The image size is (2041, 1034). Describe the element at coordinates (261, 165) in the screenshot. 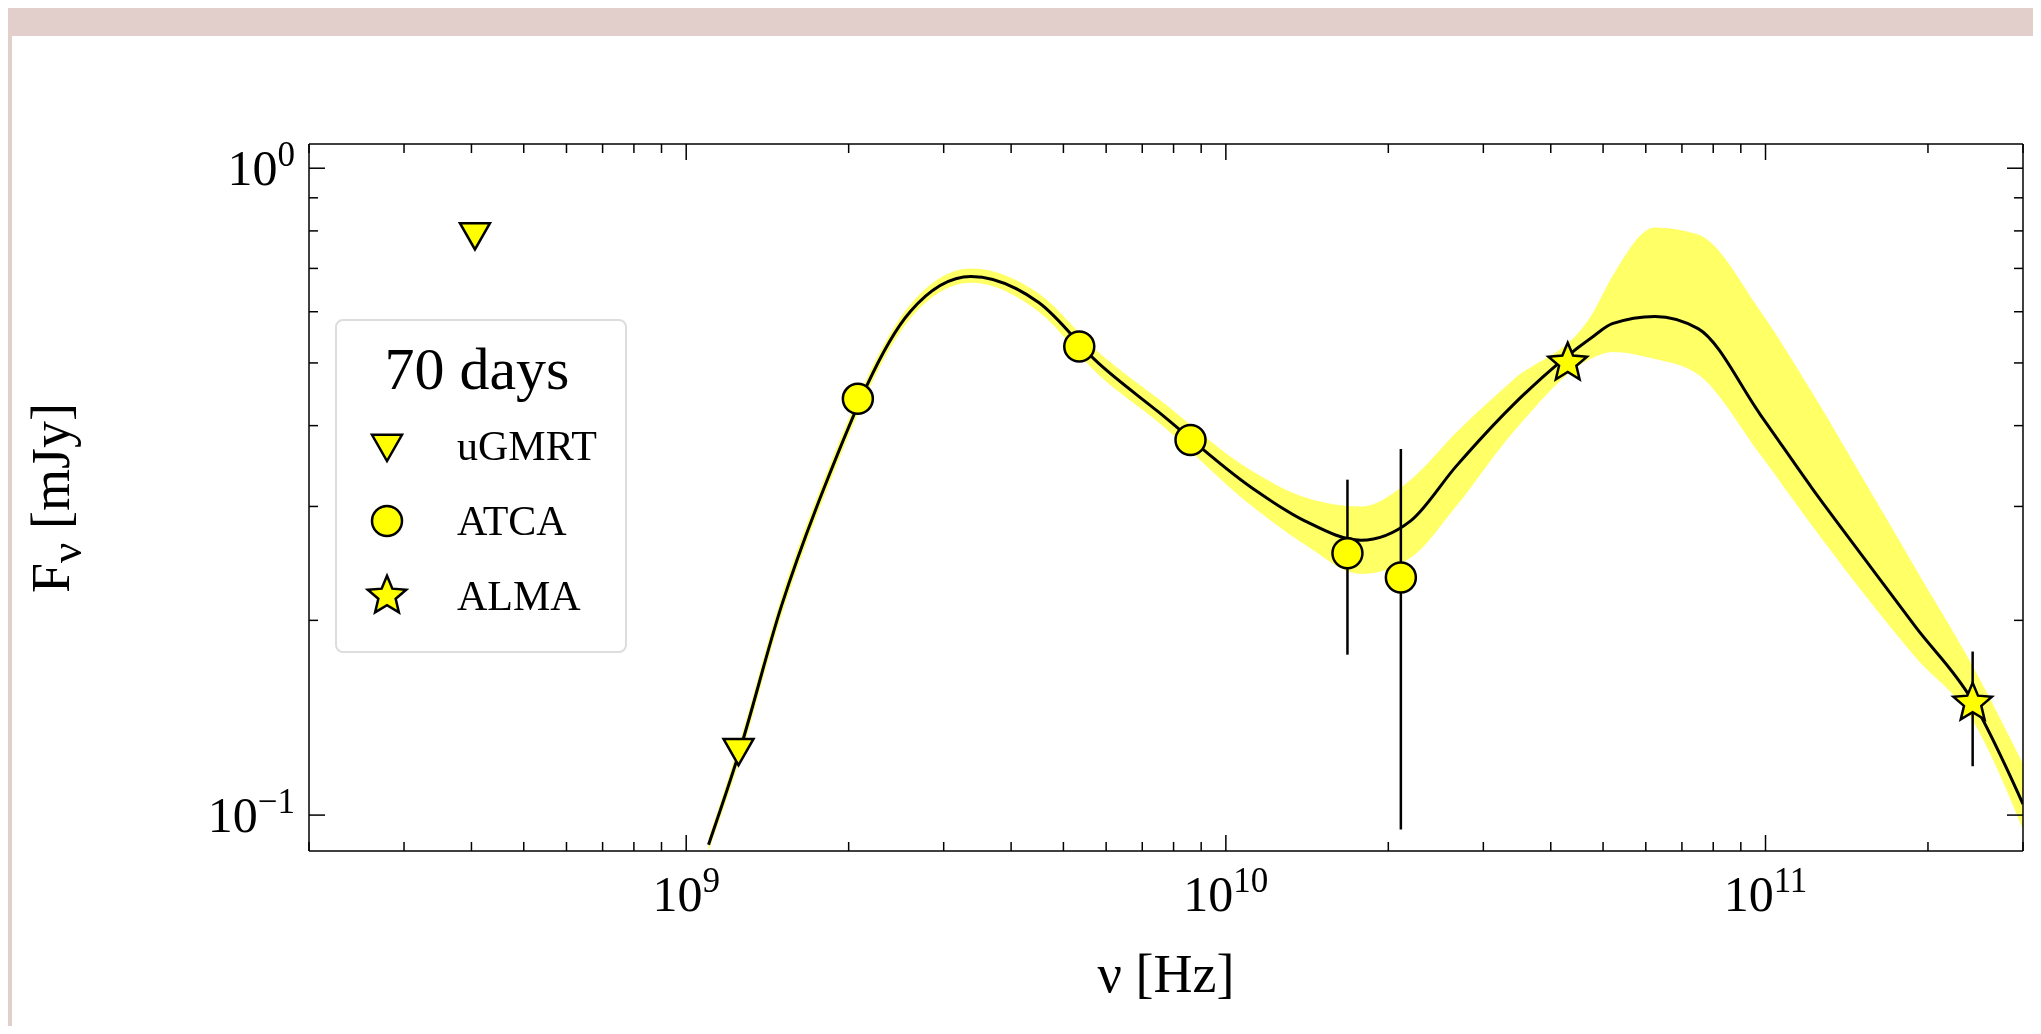

I see `y-tick-label: 10$^{0}$` at that location.